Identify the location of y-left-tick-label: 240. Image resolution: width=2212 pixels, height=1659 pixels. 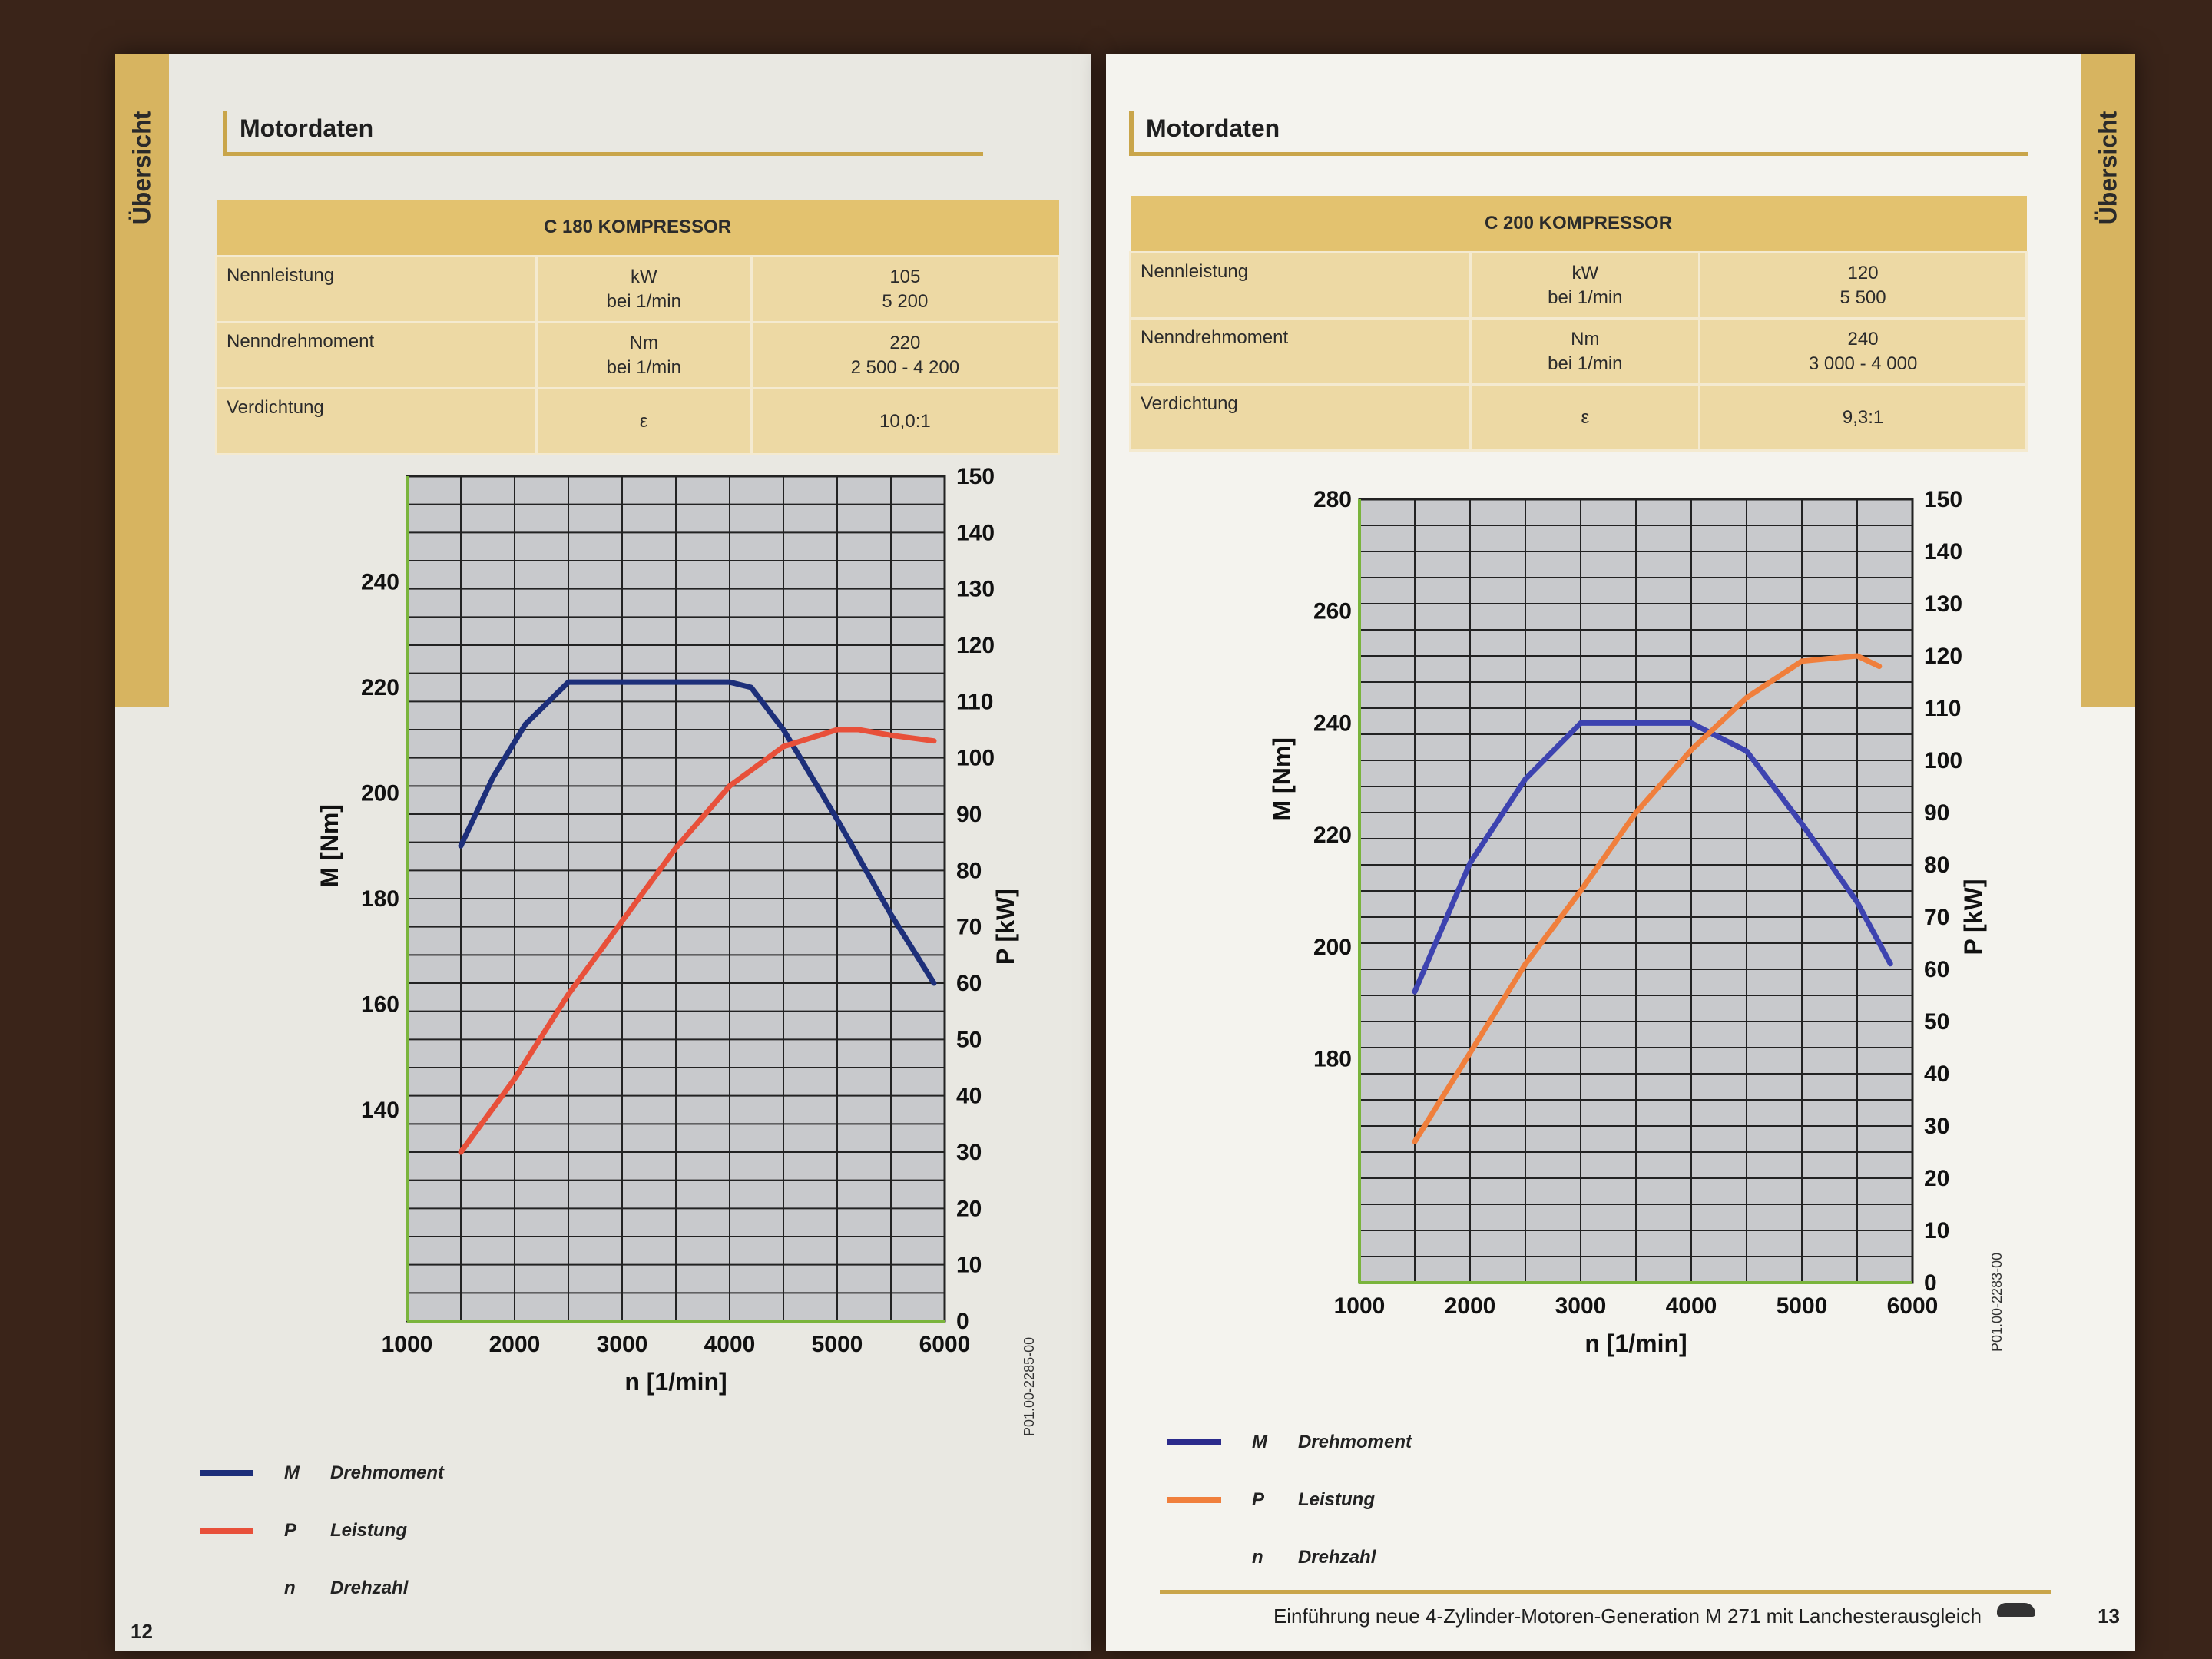
(1332, 723).